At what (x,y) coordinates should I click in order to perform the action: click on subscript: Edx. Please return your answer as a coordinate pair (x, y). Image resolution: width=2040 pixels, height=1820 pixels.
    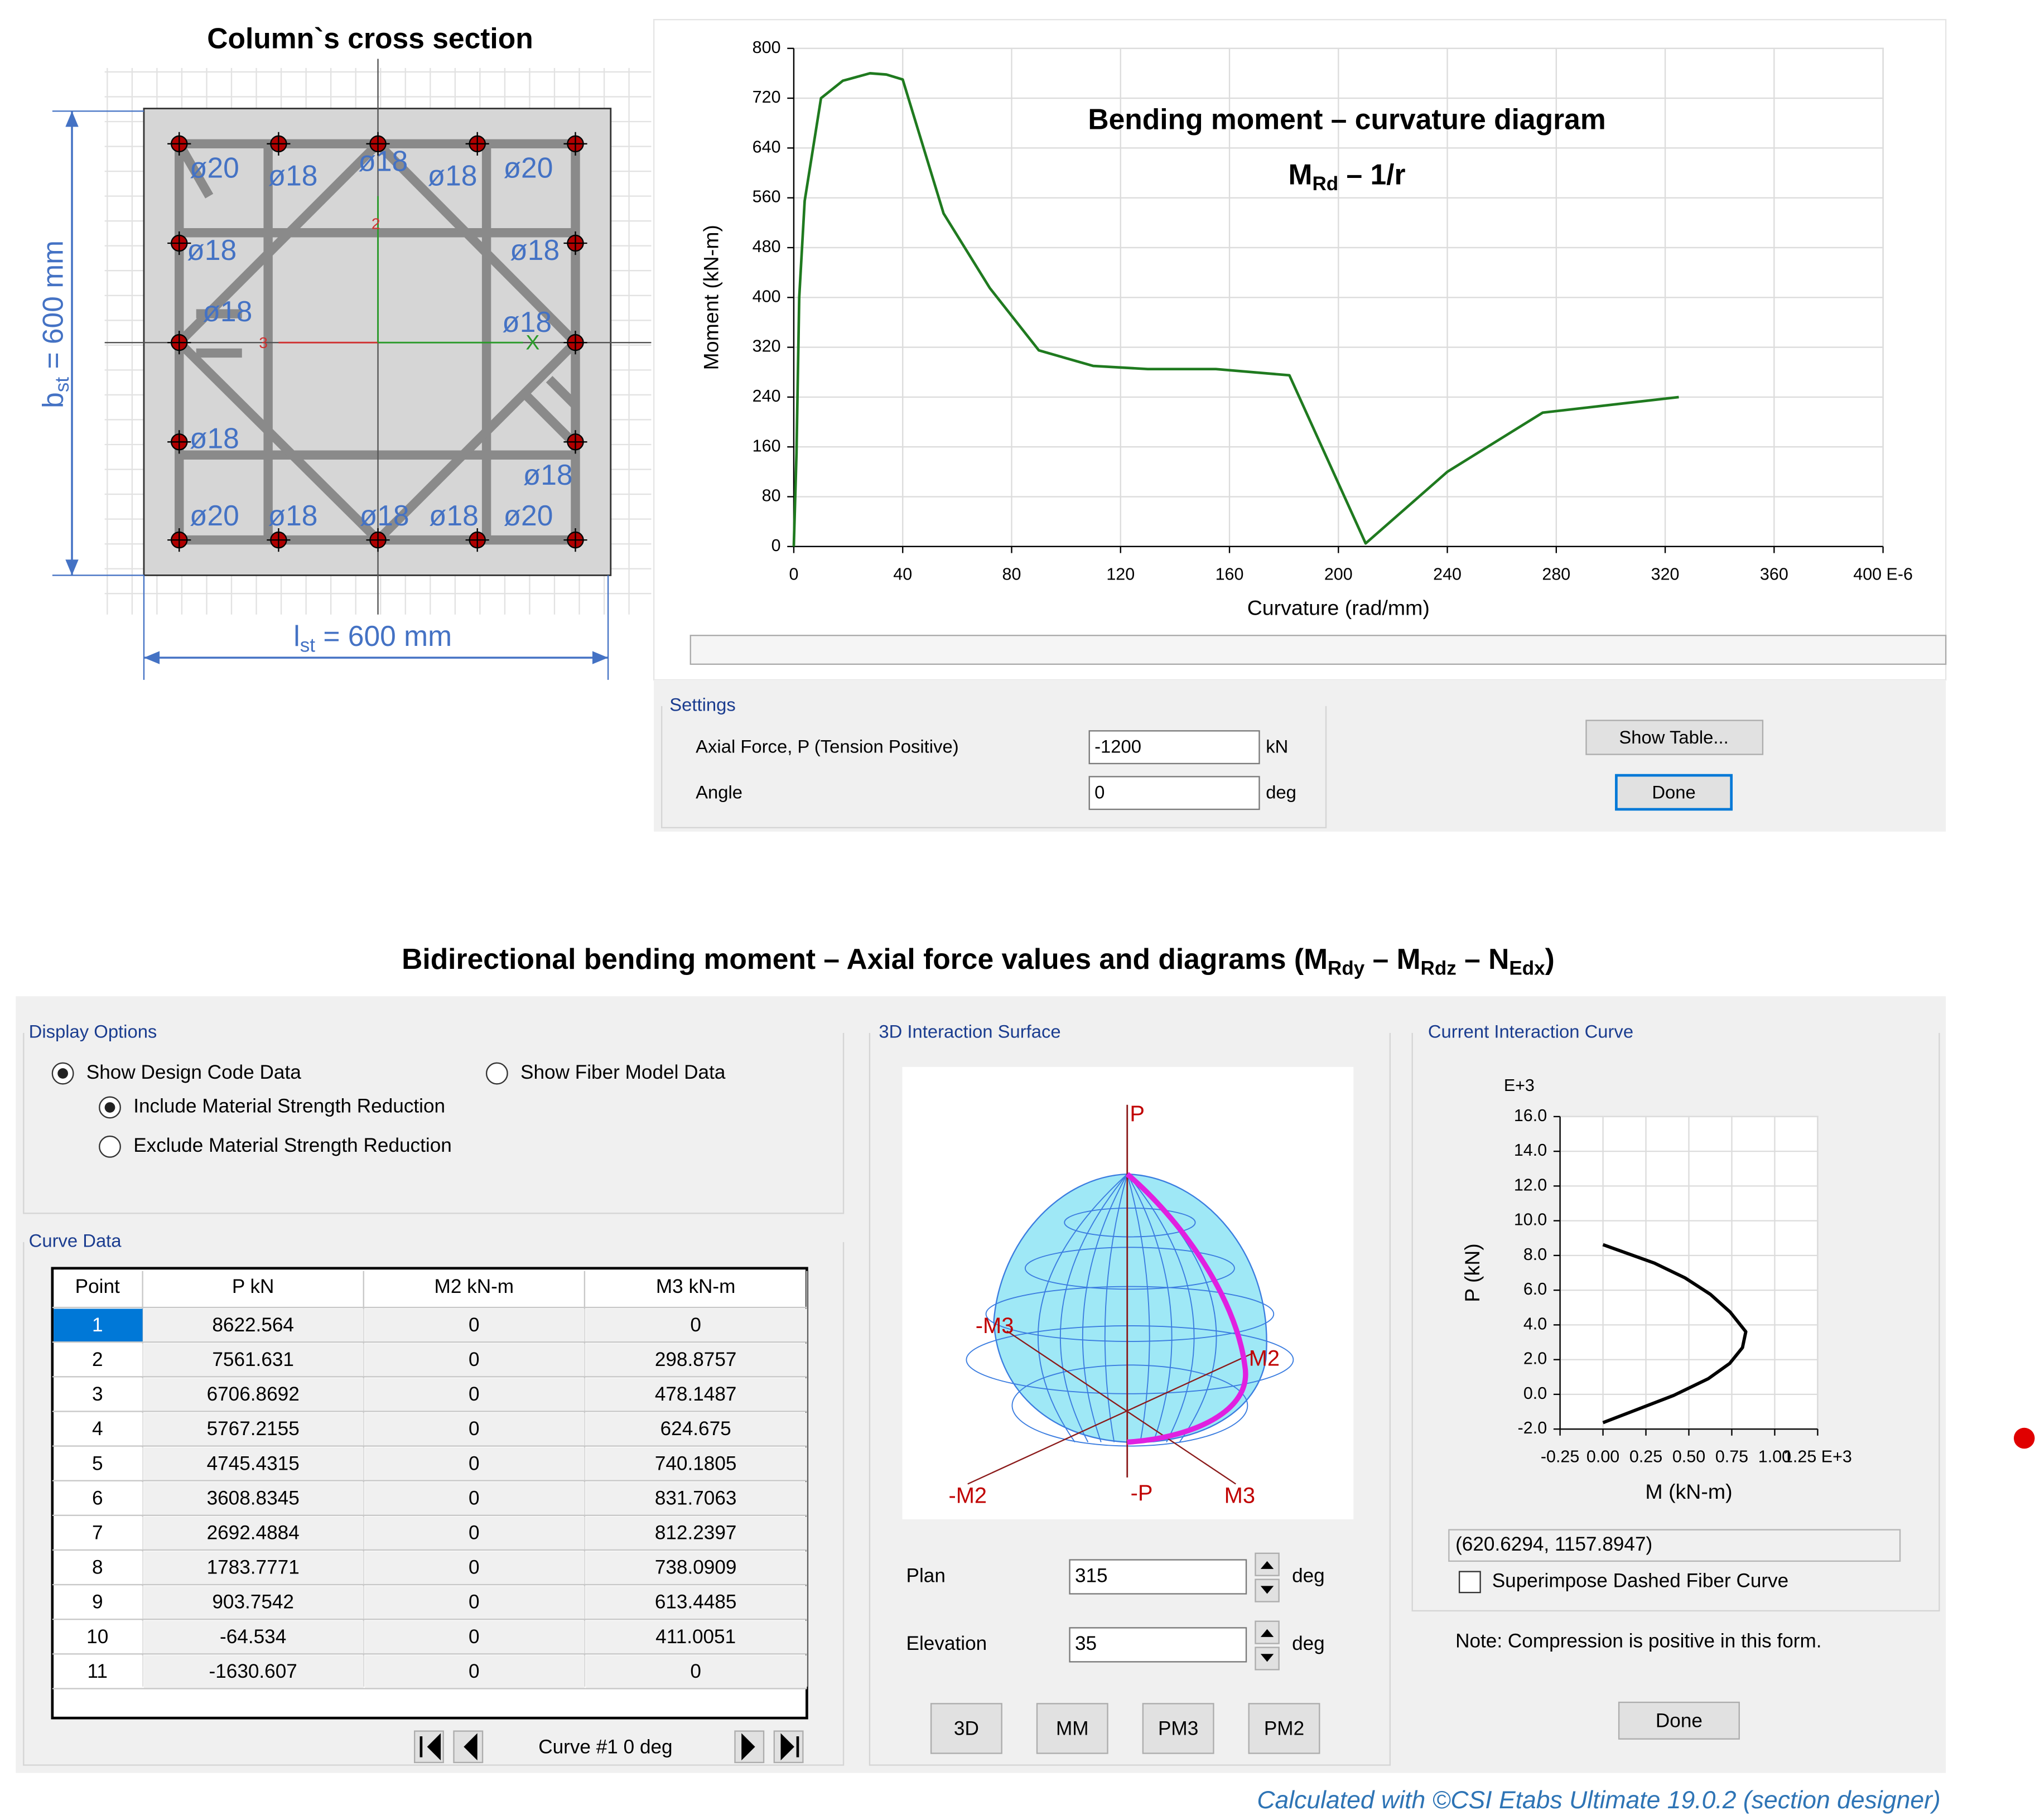
    Looking at the image, I should click on (1527, 968).